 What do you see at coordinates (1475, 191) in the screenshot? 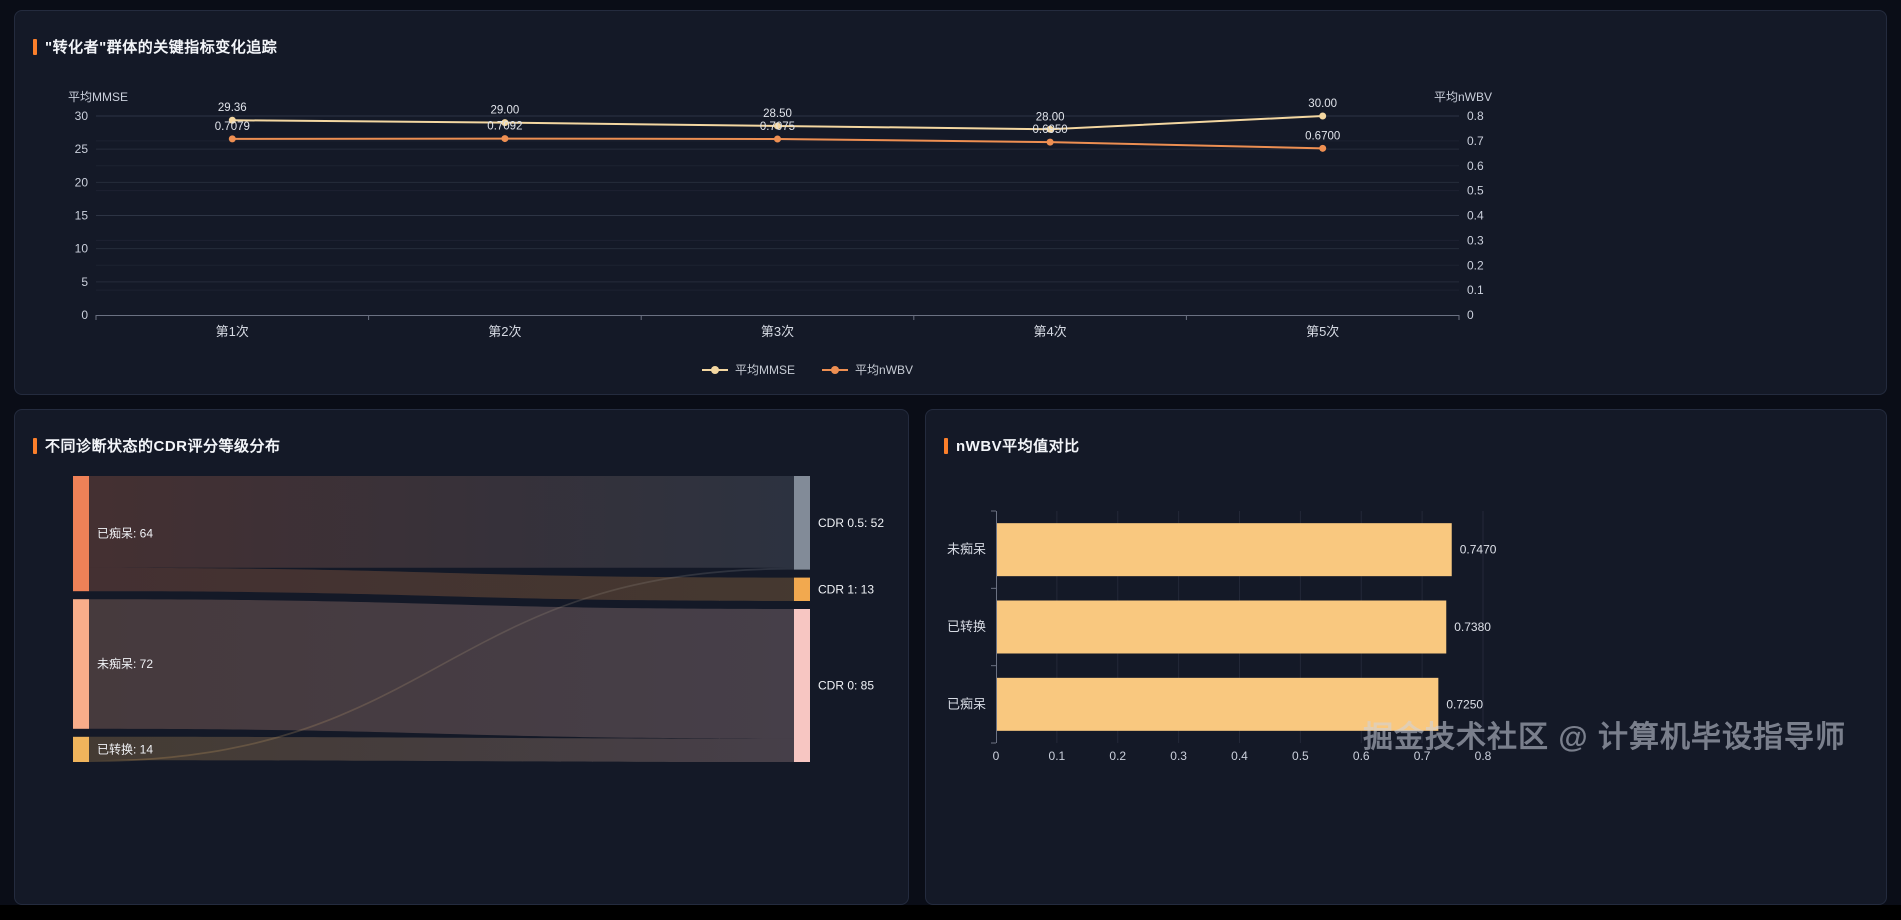
I see `right-axis-tick-label: 0.5` at bounding box center [1475, 191].